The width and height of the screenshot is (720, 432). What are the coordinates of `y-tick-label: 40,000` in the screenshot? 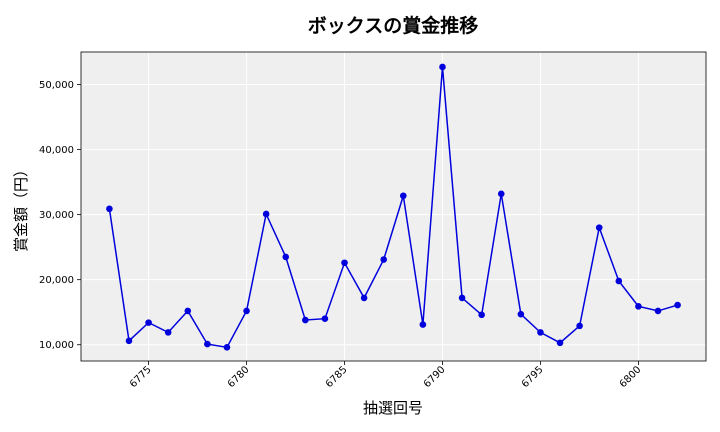 It's located at (56, 150).